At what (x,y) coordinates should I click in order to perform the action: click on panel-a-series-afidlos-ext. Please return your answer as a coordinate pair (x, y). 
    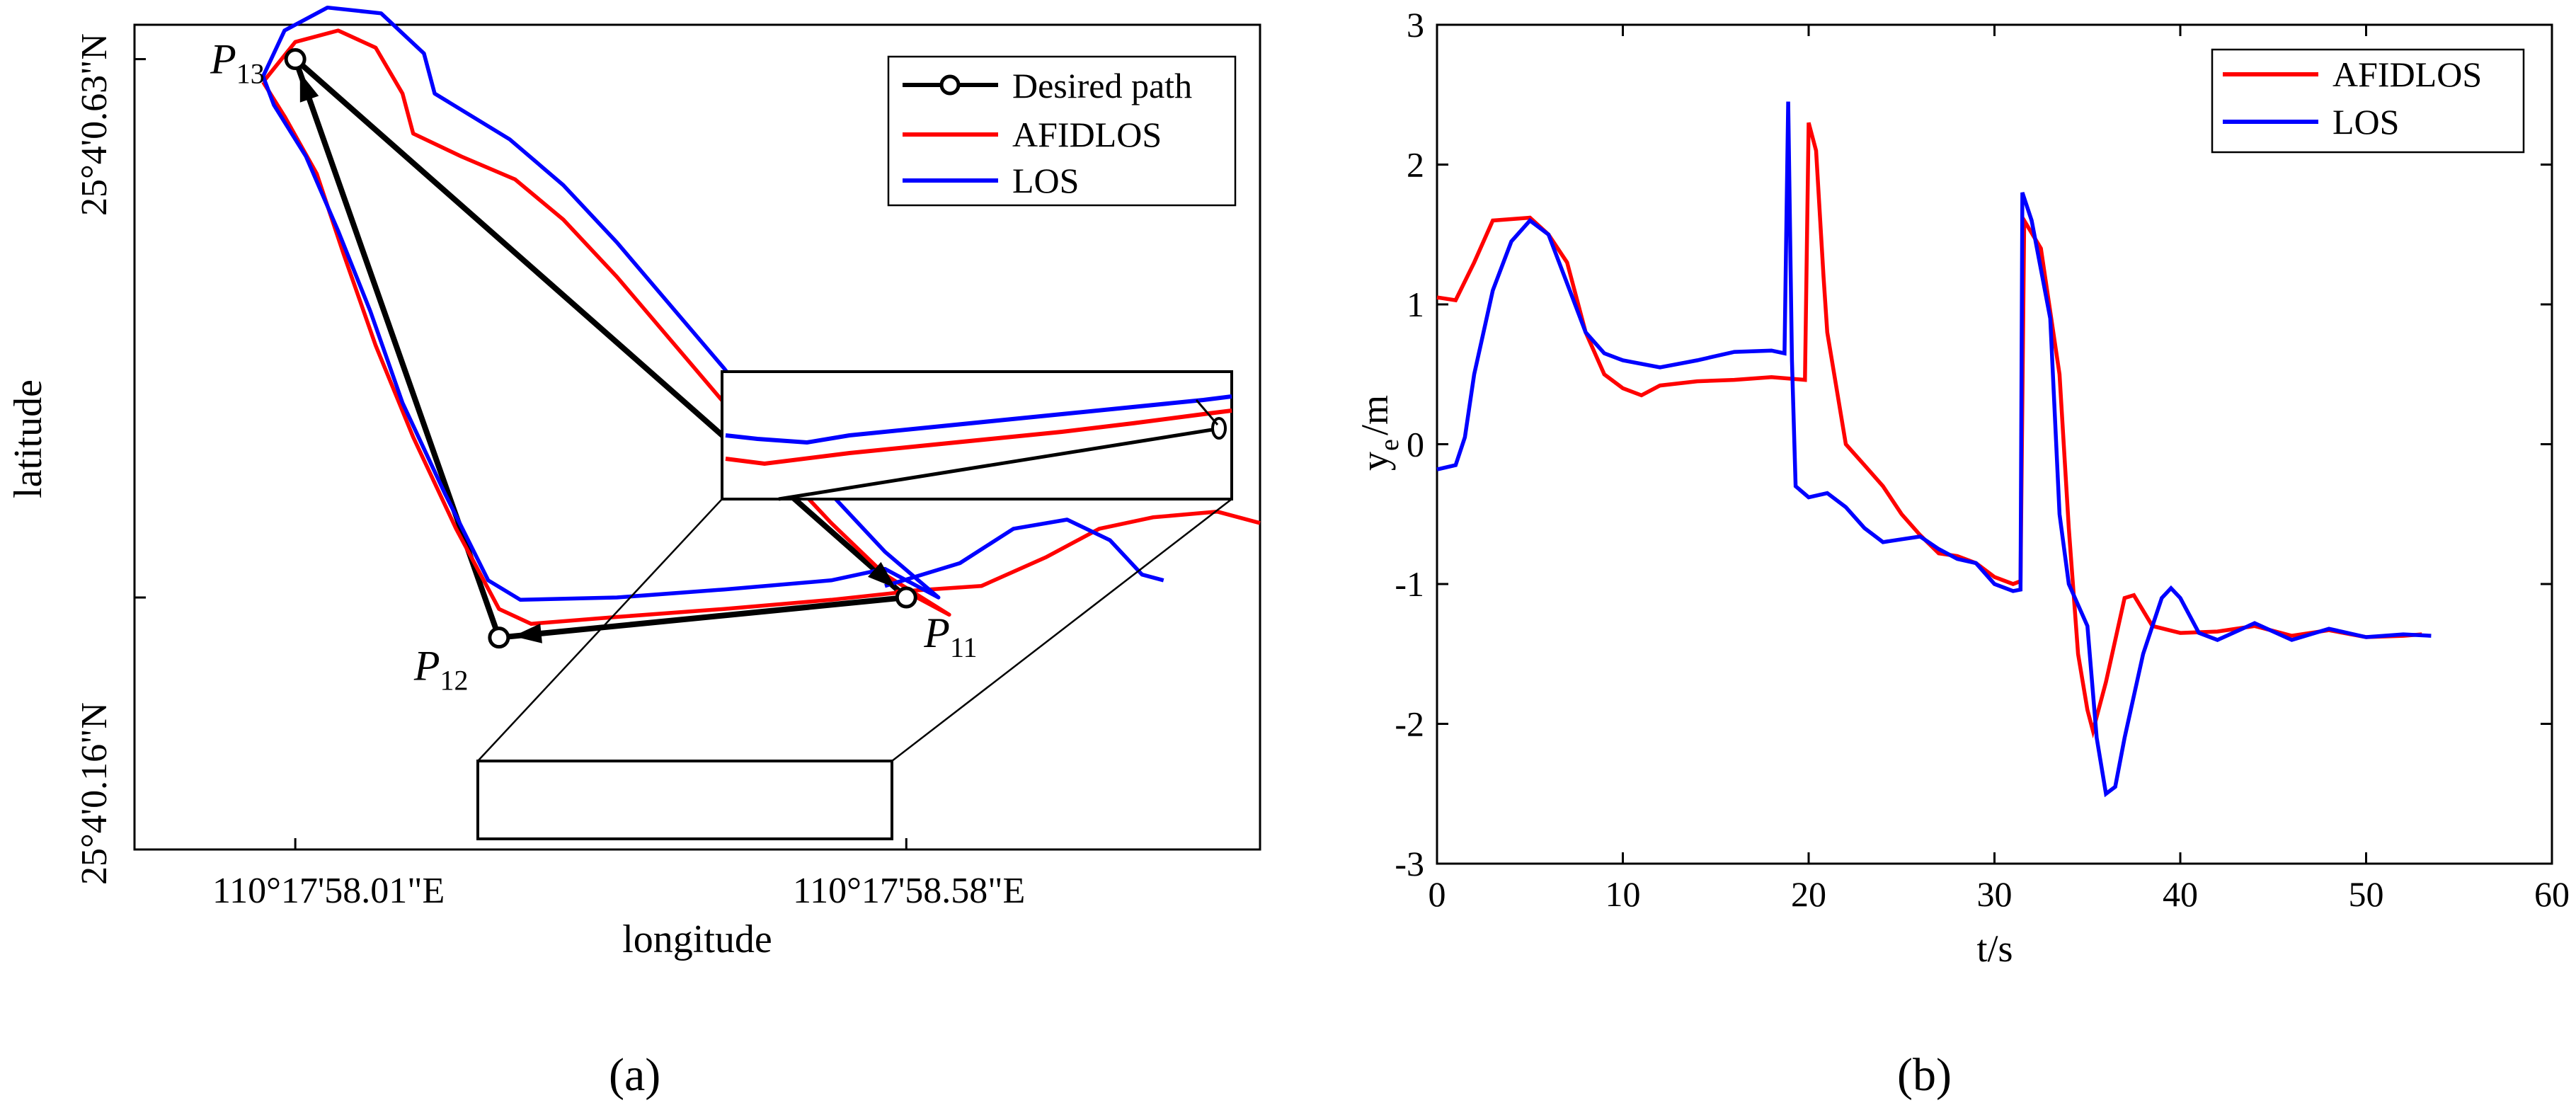
    Looking at the image, I should click on (1078, 551).